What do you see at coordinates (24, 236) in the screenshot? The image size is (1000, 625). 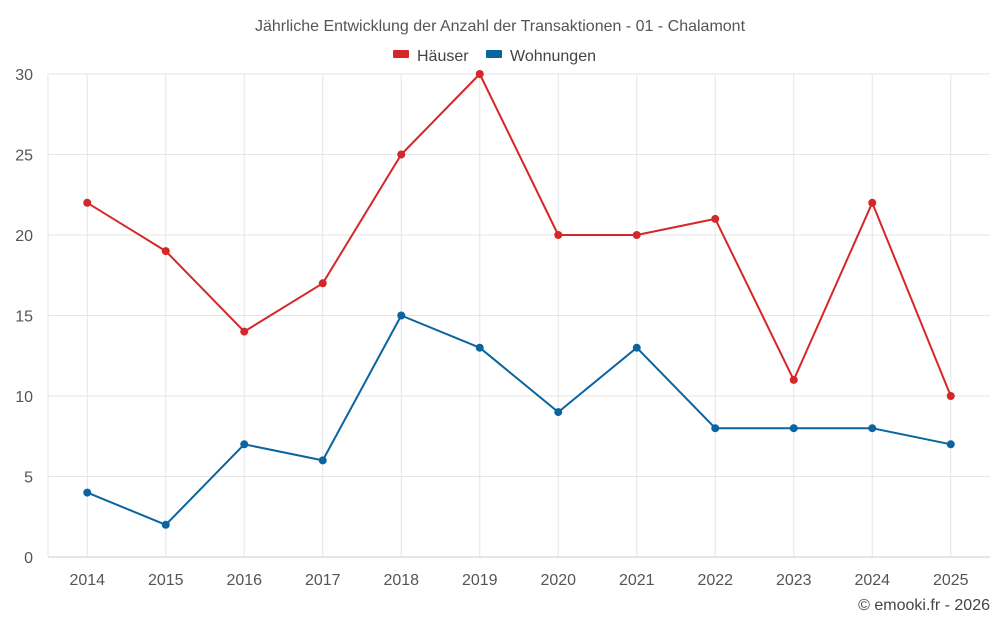 I see `y-tick-label: 20` at bounding box center [24, 236].